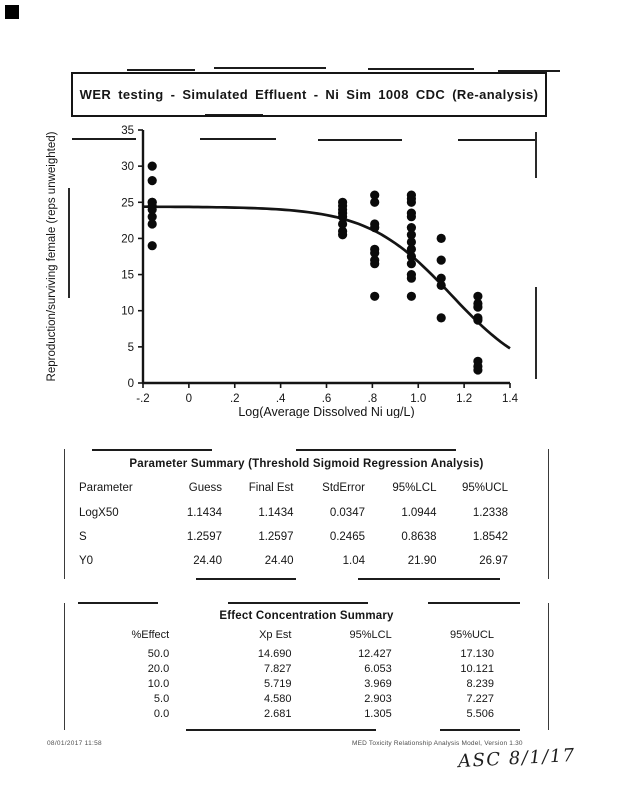  I want to click on table-cell: 1.2597, so click(276, 537).